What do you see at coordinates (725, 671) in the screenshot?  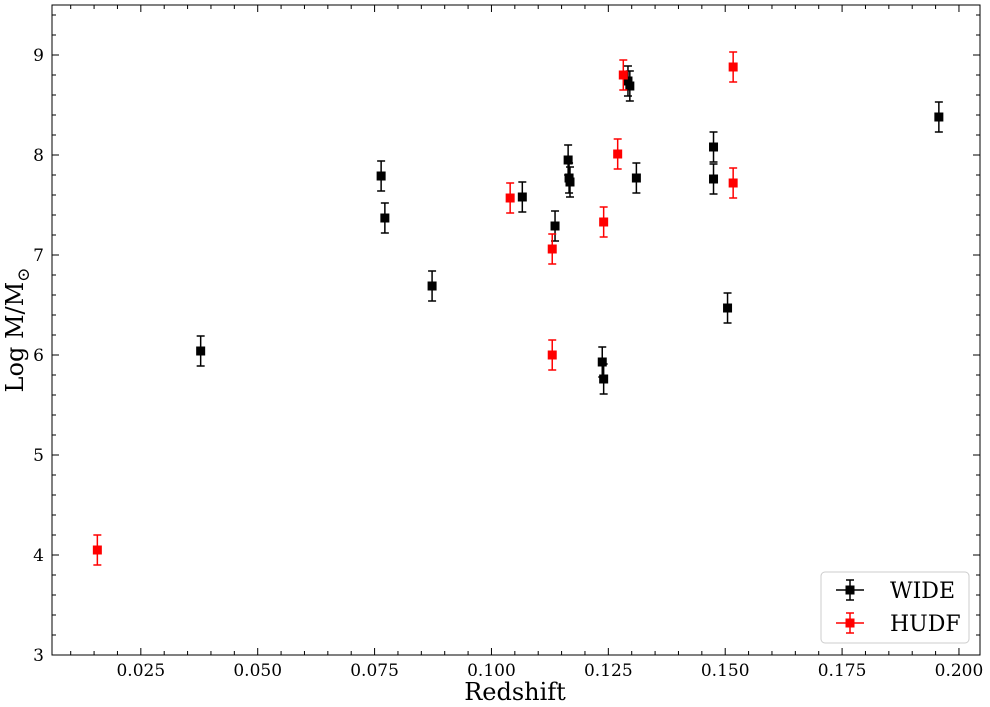 I see `x-tick-label: 0.150` at bounding box center [725, 671].